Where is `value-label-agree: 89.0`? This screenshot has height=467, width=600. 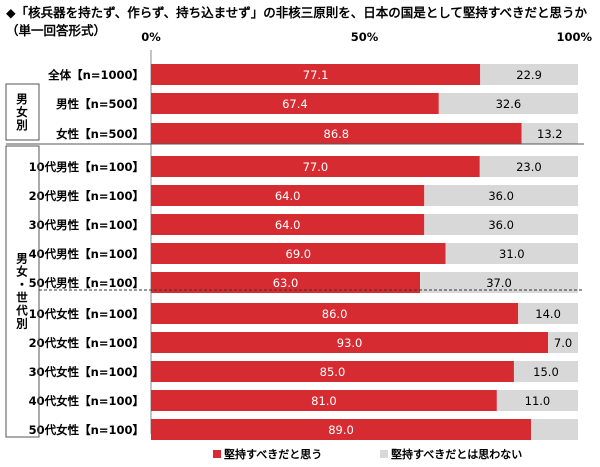
value-label-agree: 89.0 is located at coordinates (341, 430).